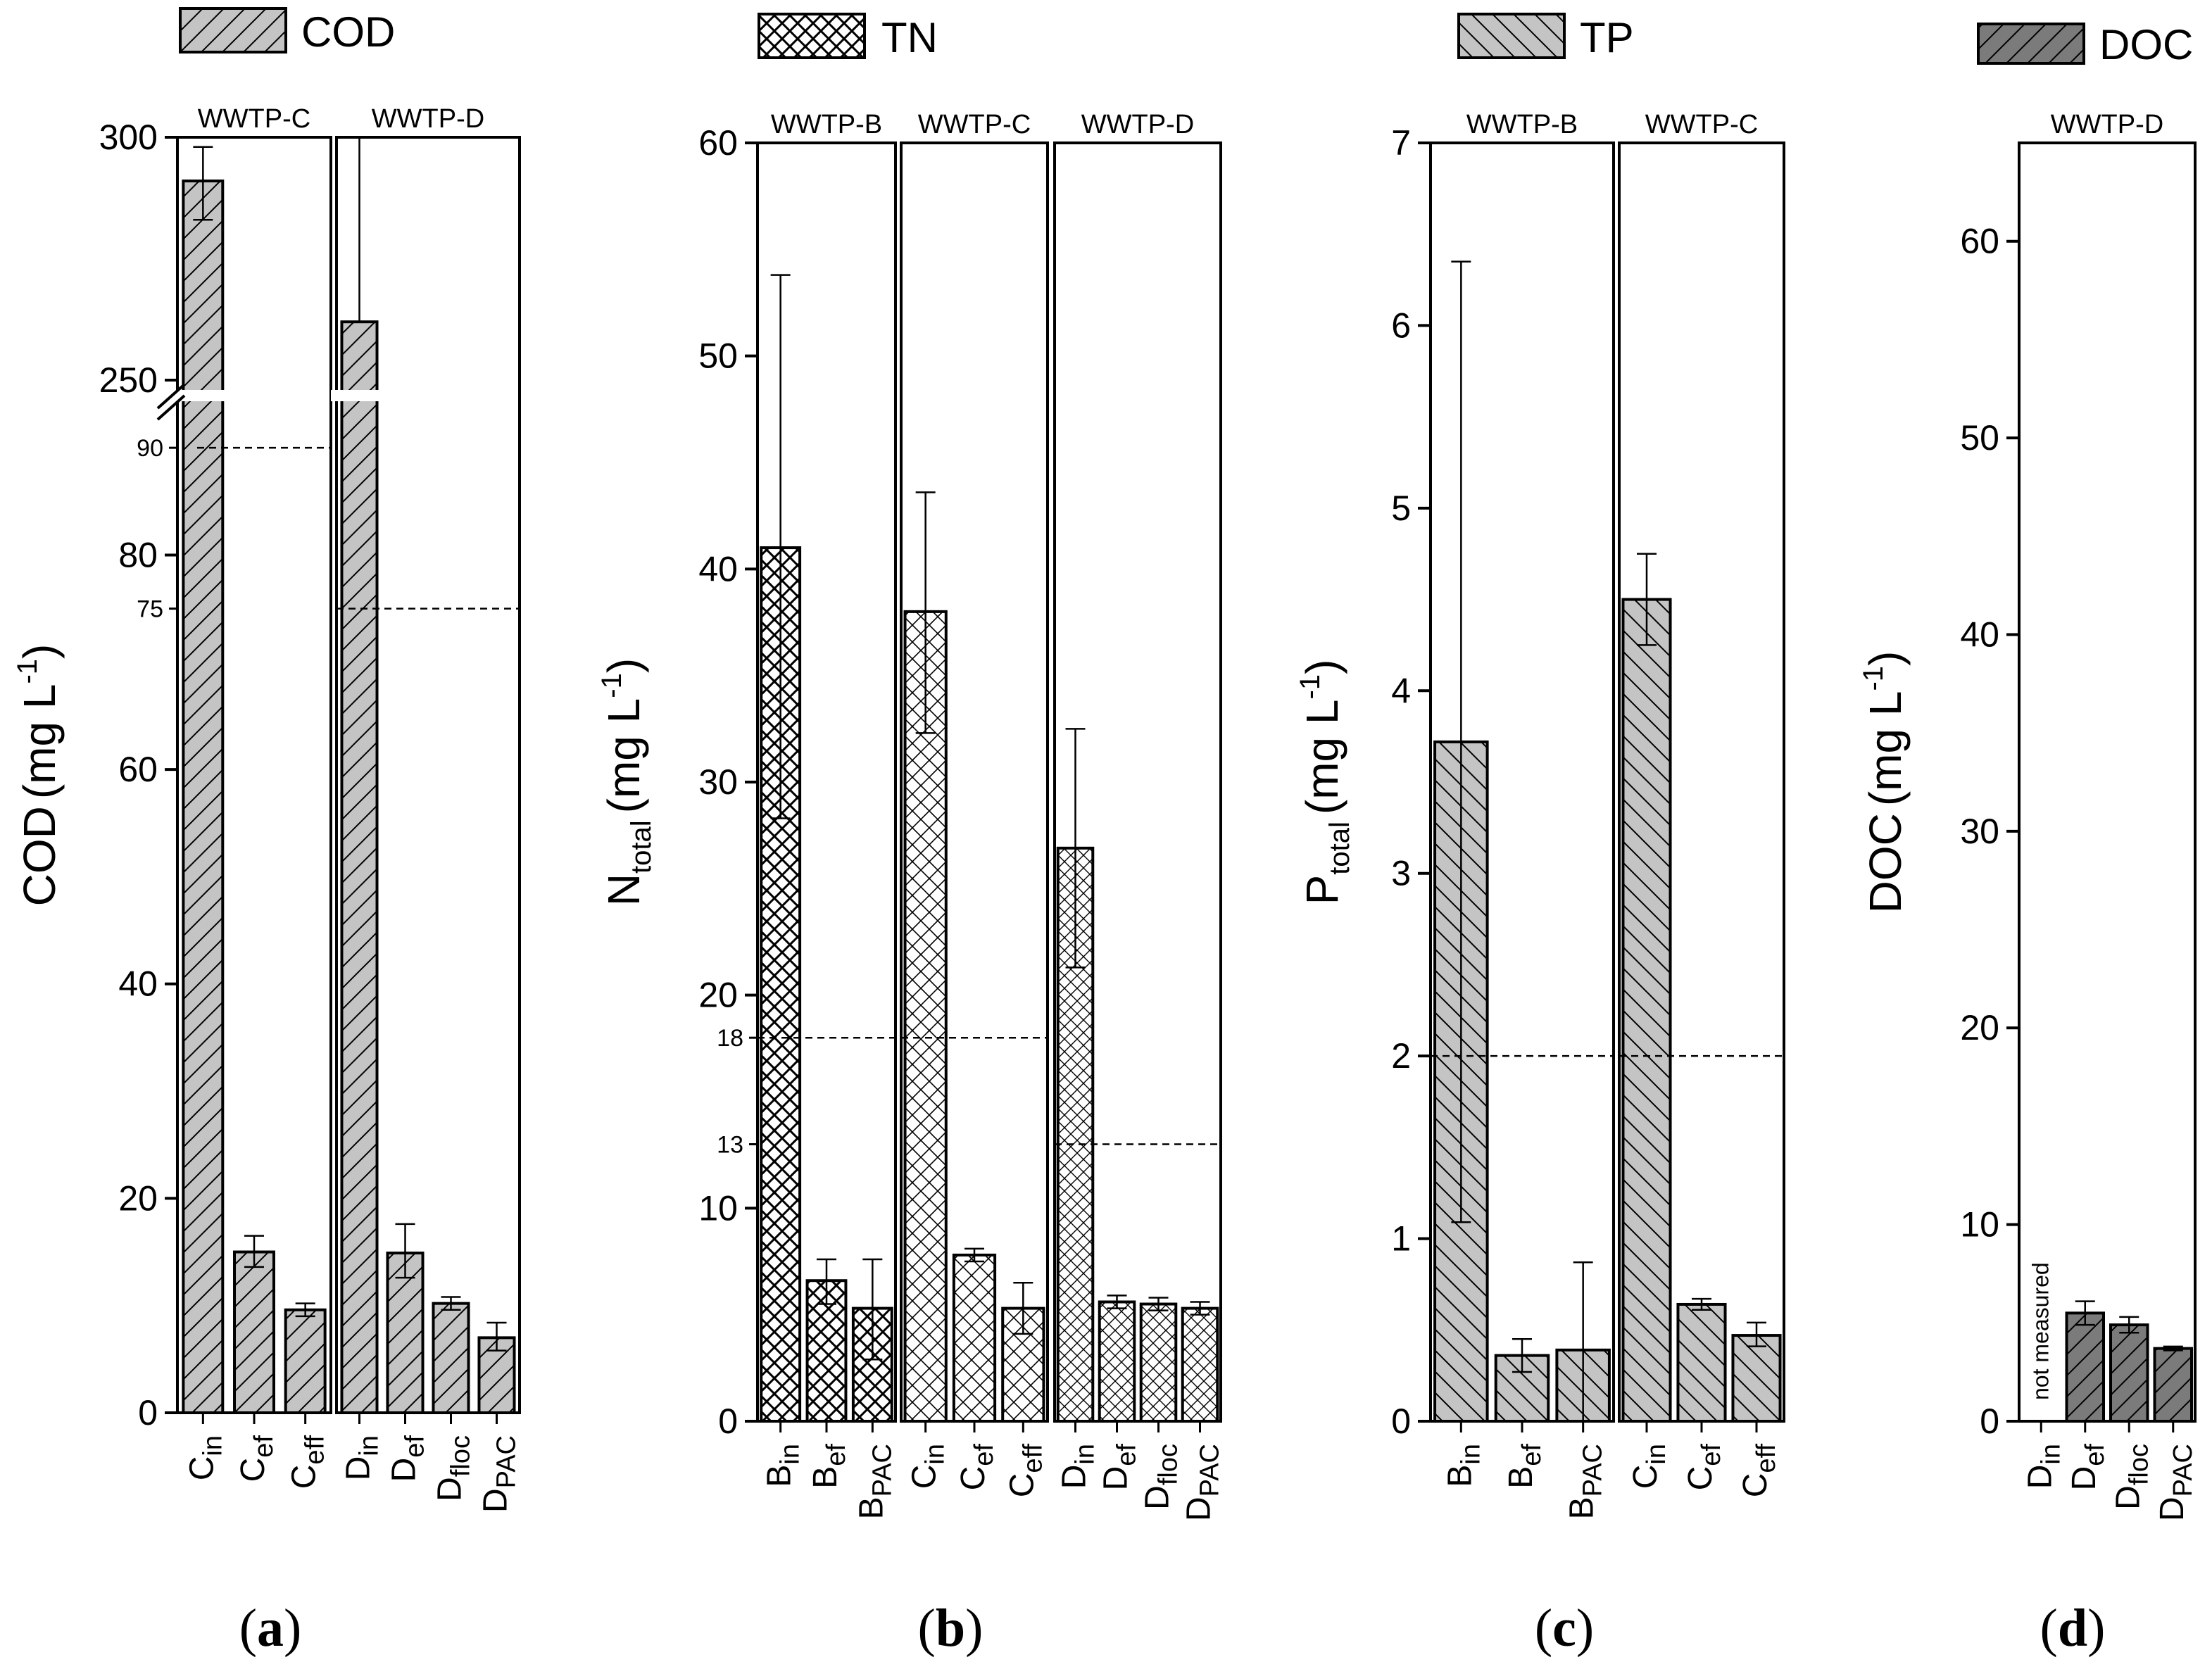  What do you see at coordinates (2085, 44) in the screenshot?
I see `legend-d: DOC` at bounding box center [2085, 44].